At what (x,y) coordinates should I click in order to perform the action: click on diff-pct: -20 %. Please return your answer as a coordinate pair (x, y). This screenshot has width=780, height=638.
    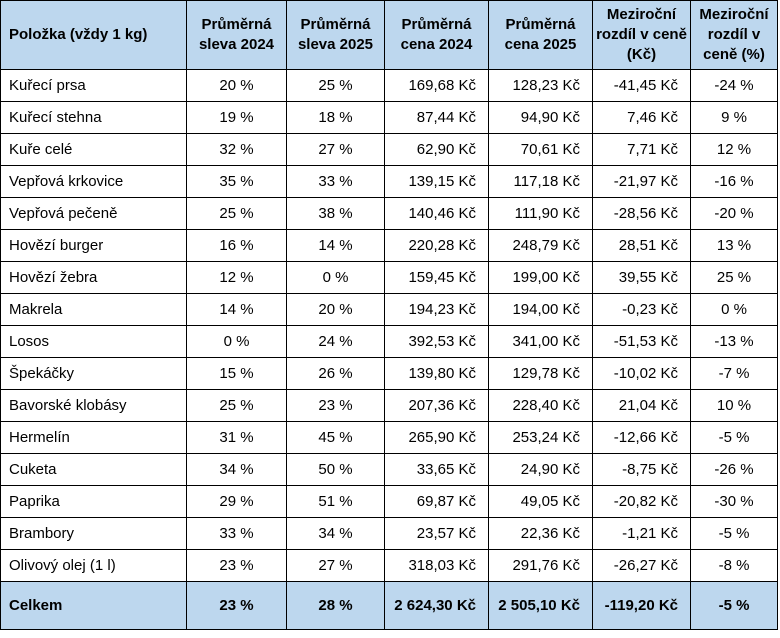
    Looking at the image, I should click on (734, 213).